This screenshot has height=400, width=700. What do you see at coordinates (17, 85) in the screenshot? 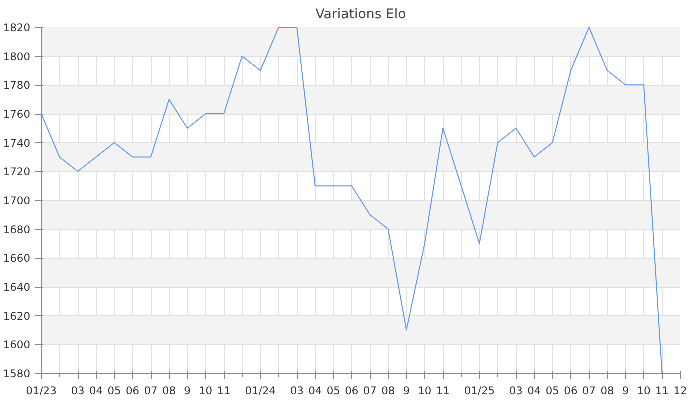
I see `y-tick-label: 1780` at bounding box center [17, 85].